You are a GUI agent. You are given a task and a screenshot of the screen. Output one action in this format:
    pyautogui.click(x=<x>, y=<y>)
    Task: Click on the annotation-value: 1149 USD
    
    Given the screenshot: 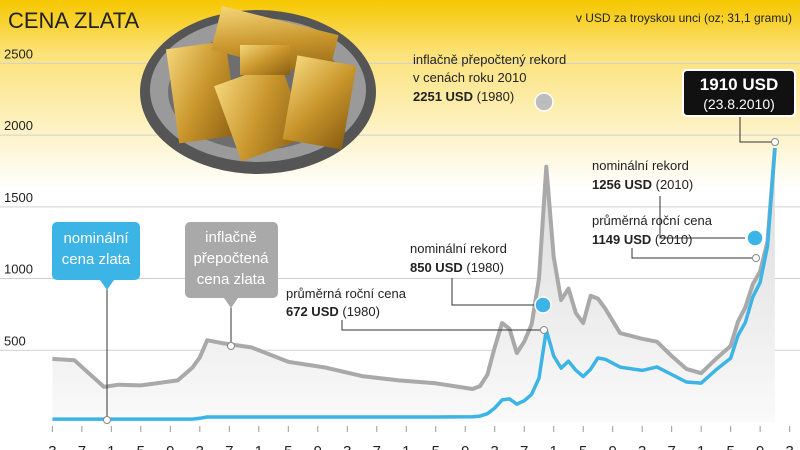 What is the action you would take?
    pyautogui.click(x=621, y=239)
    